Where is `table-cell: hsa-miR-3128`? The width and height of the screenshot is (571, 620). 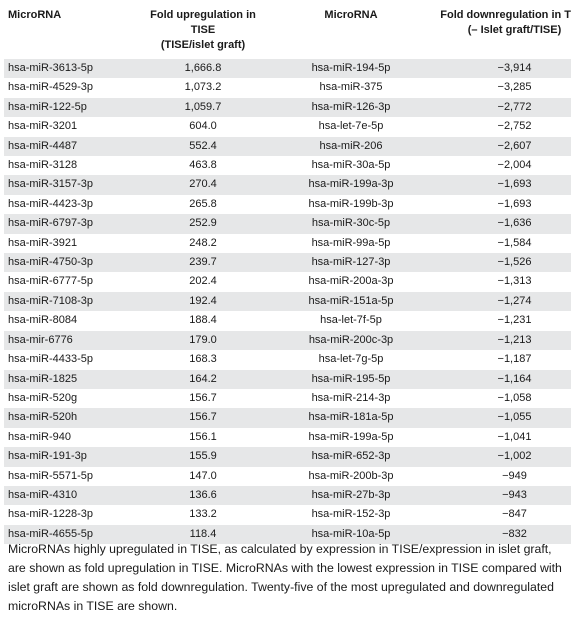
table-cell: hsa-miR-3128 is located at coordinates (43, 165).